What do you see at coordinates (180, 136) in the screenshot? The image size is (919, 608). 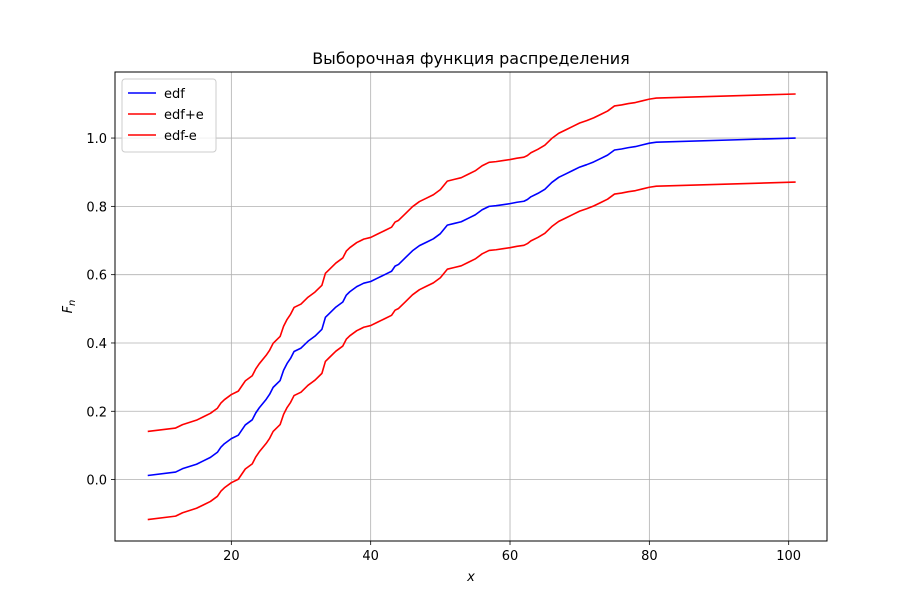 I see `legend-label: edf-e` at bounding box center [180, 136].